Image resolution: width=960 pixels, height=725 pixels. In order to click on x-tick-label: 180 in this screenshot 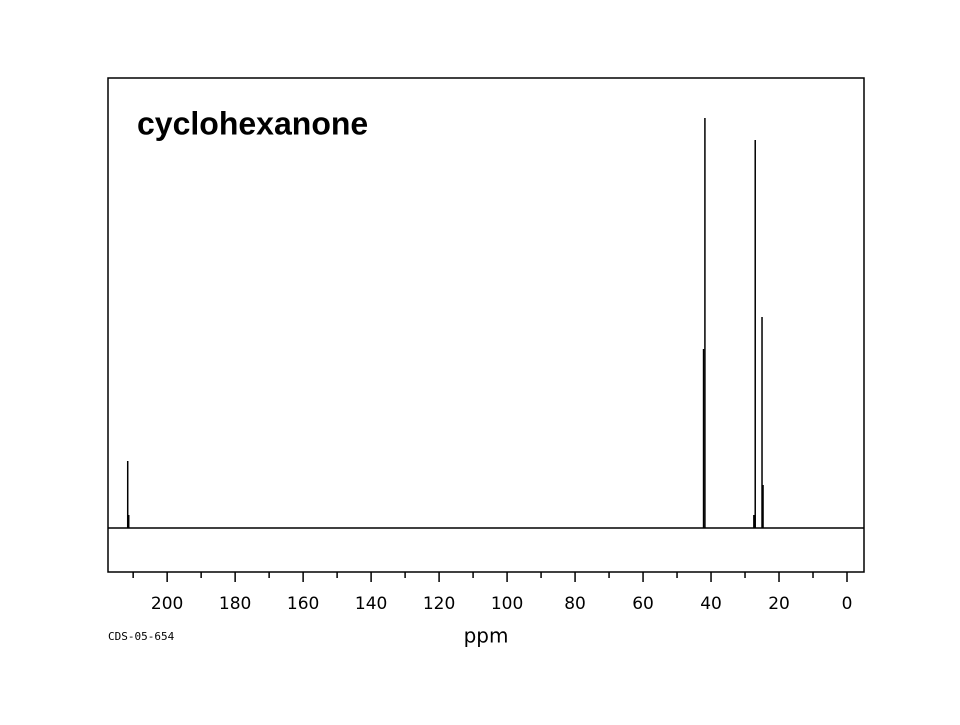, I will do `click(235, 604)`.